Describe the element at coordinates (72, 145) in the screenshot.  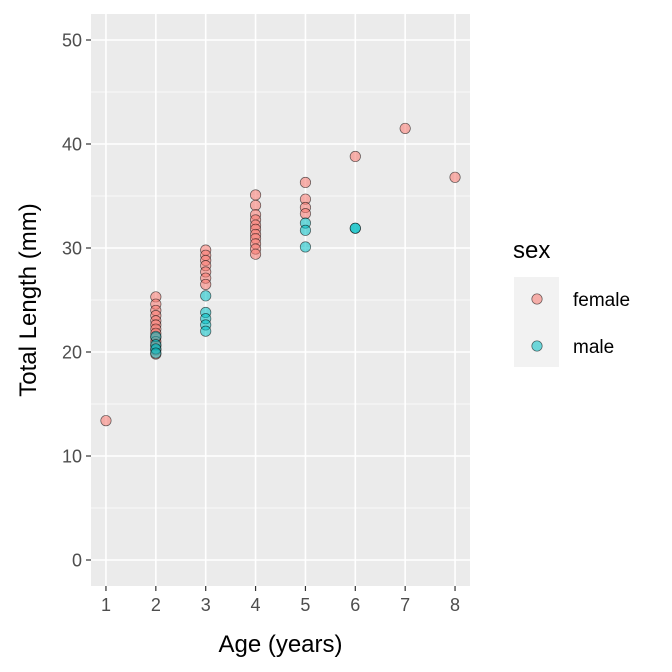
I see `y-tick-label: 40` at that location.